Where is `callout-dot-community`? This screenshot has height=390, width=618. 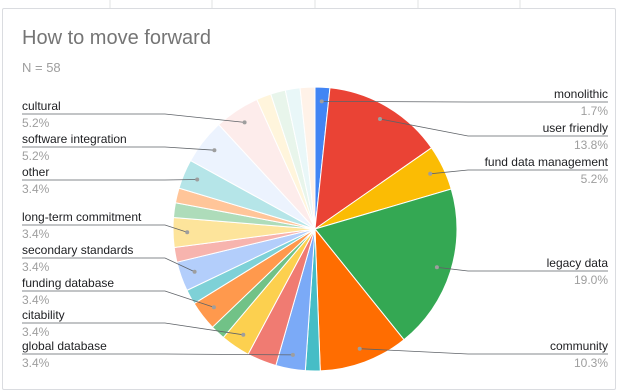 callout-dot-community is located at coordinates (359, 348).